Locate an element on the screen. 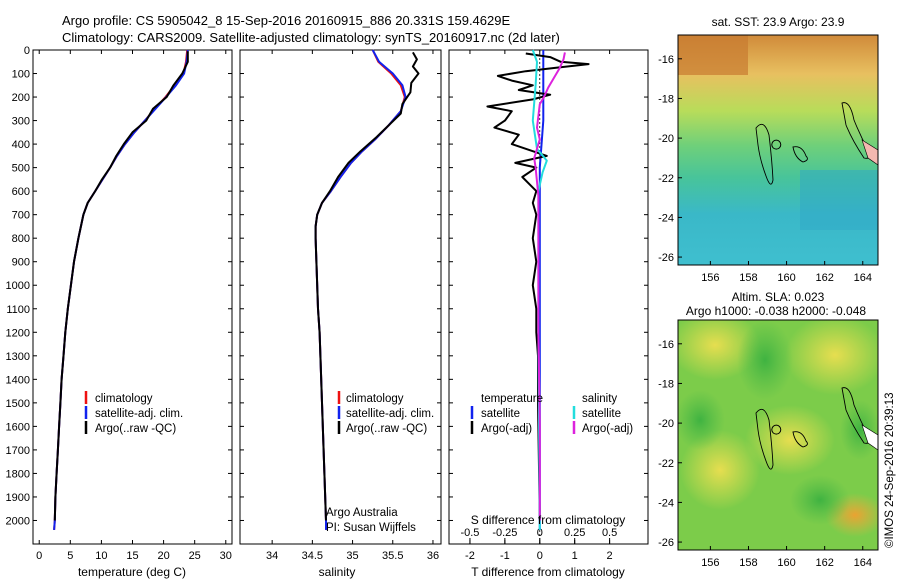 The height and width of the screenshot is (580, 900). legend-s-satellite-label: satellite is located at coordinates (601, 414).